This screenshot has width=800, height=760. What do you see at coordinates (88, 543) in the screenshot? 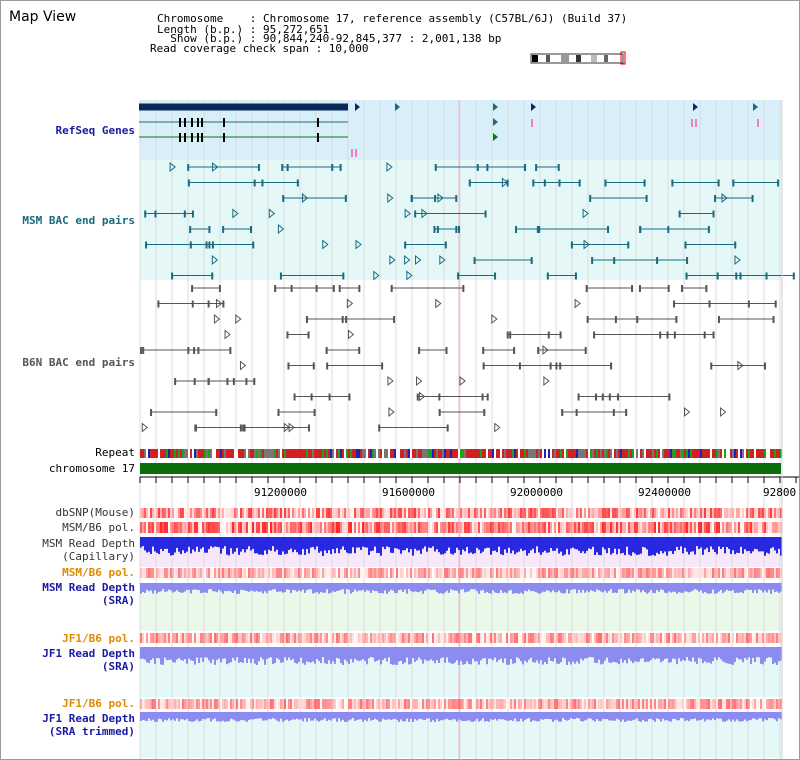
I see `track-label-msm-depth-cap-1: MSM Read Depth` at bounding box center [88, 543].